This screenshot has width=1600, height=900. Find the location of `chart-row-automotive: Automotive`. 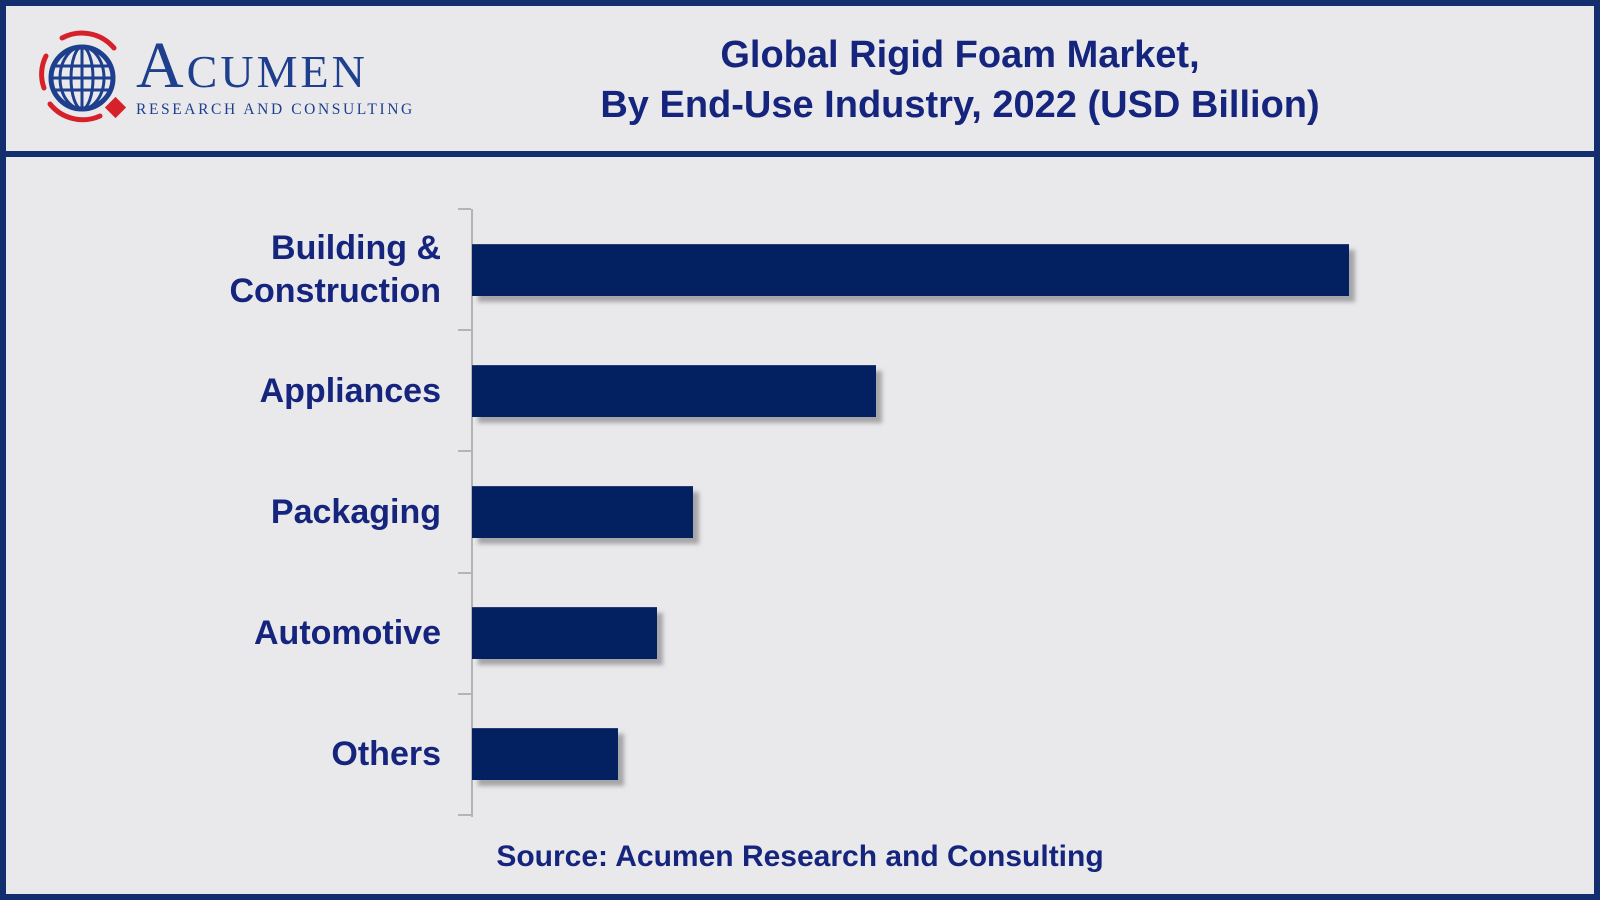

chart-row-automotive: Automotive is located at coordinates (800, 633).